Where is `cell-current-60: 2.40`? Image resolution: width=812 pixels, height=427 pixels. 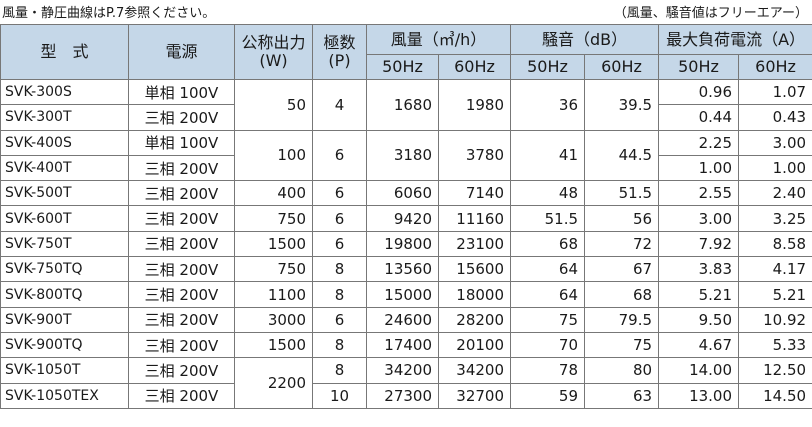
cell-current-60: 2.40 is located at coordinates (775, 193).